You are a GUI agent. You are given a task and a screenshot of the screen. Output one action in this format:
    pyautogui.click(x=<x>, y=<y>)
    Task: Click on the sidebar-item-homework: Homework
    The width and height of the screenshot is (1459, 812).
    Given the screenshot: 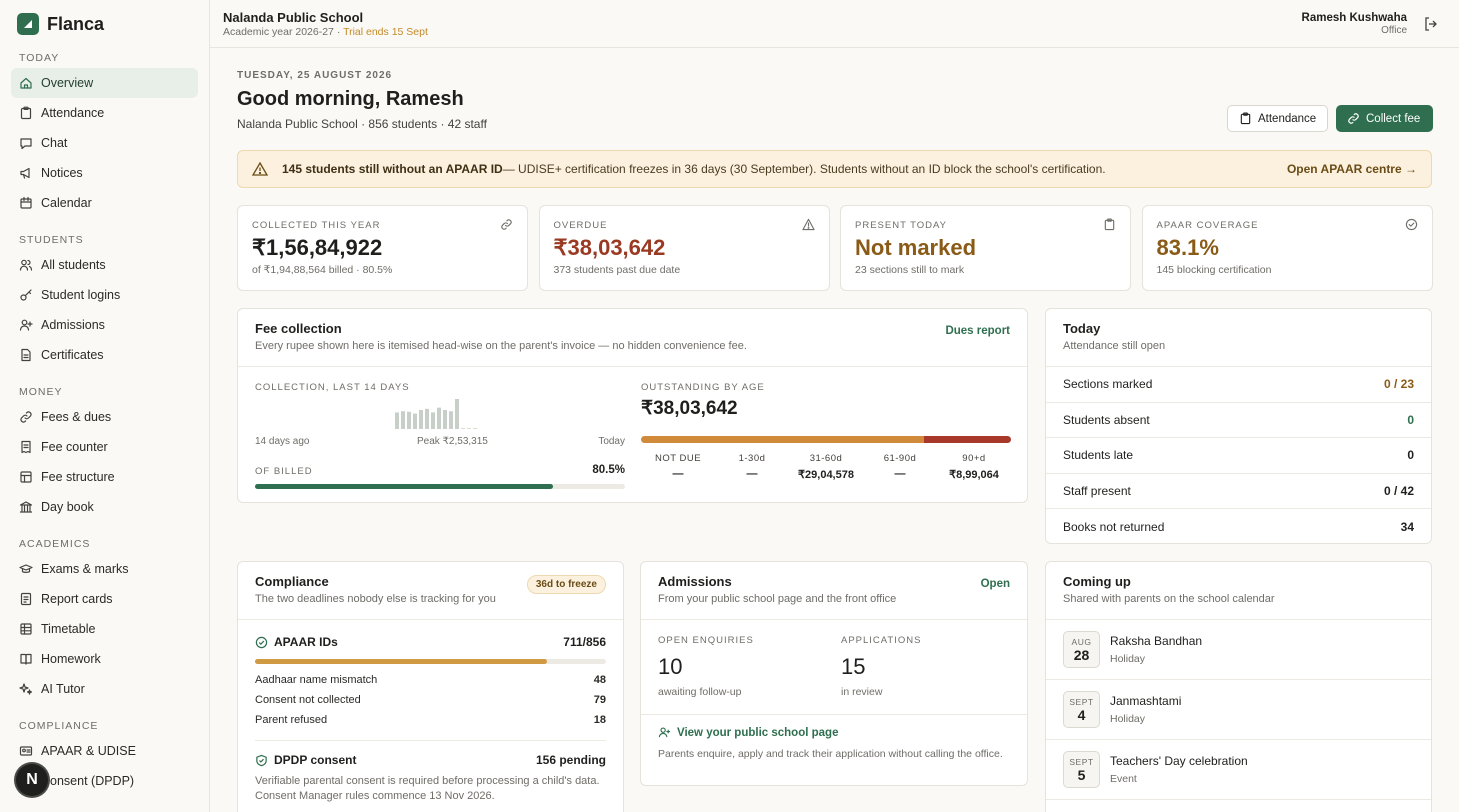 What is the action you would take?
    pyautogui.click(x=104, y=659)
    